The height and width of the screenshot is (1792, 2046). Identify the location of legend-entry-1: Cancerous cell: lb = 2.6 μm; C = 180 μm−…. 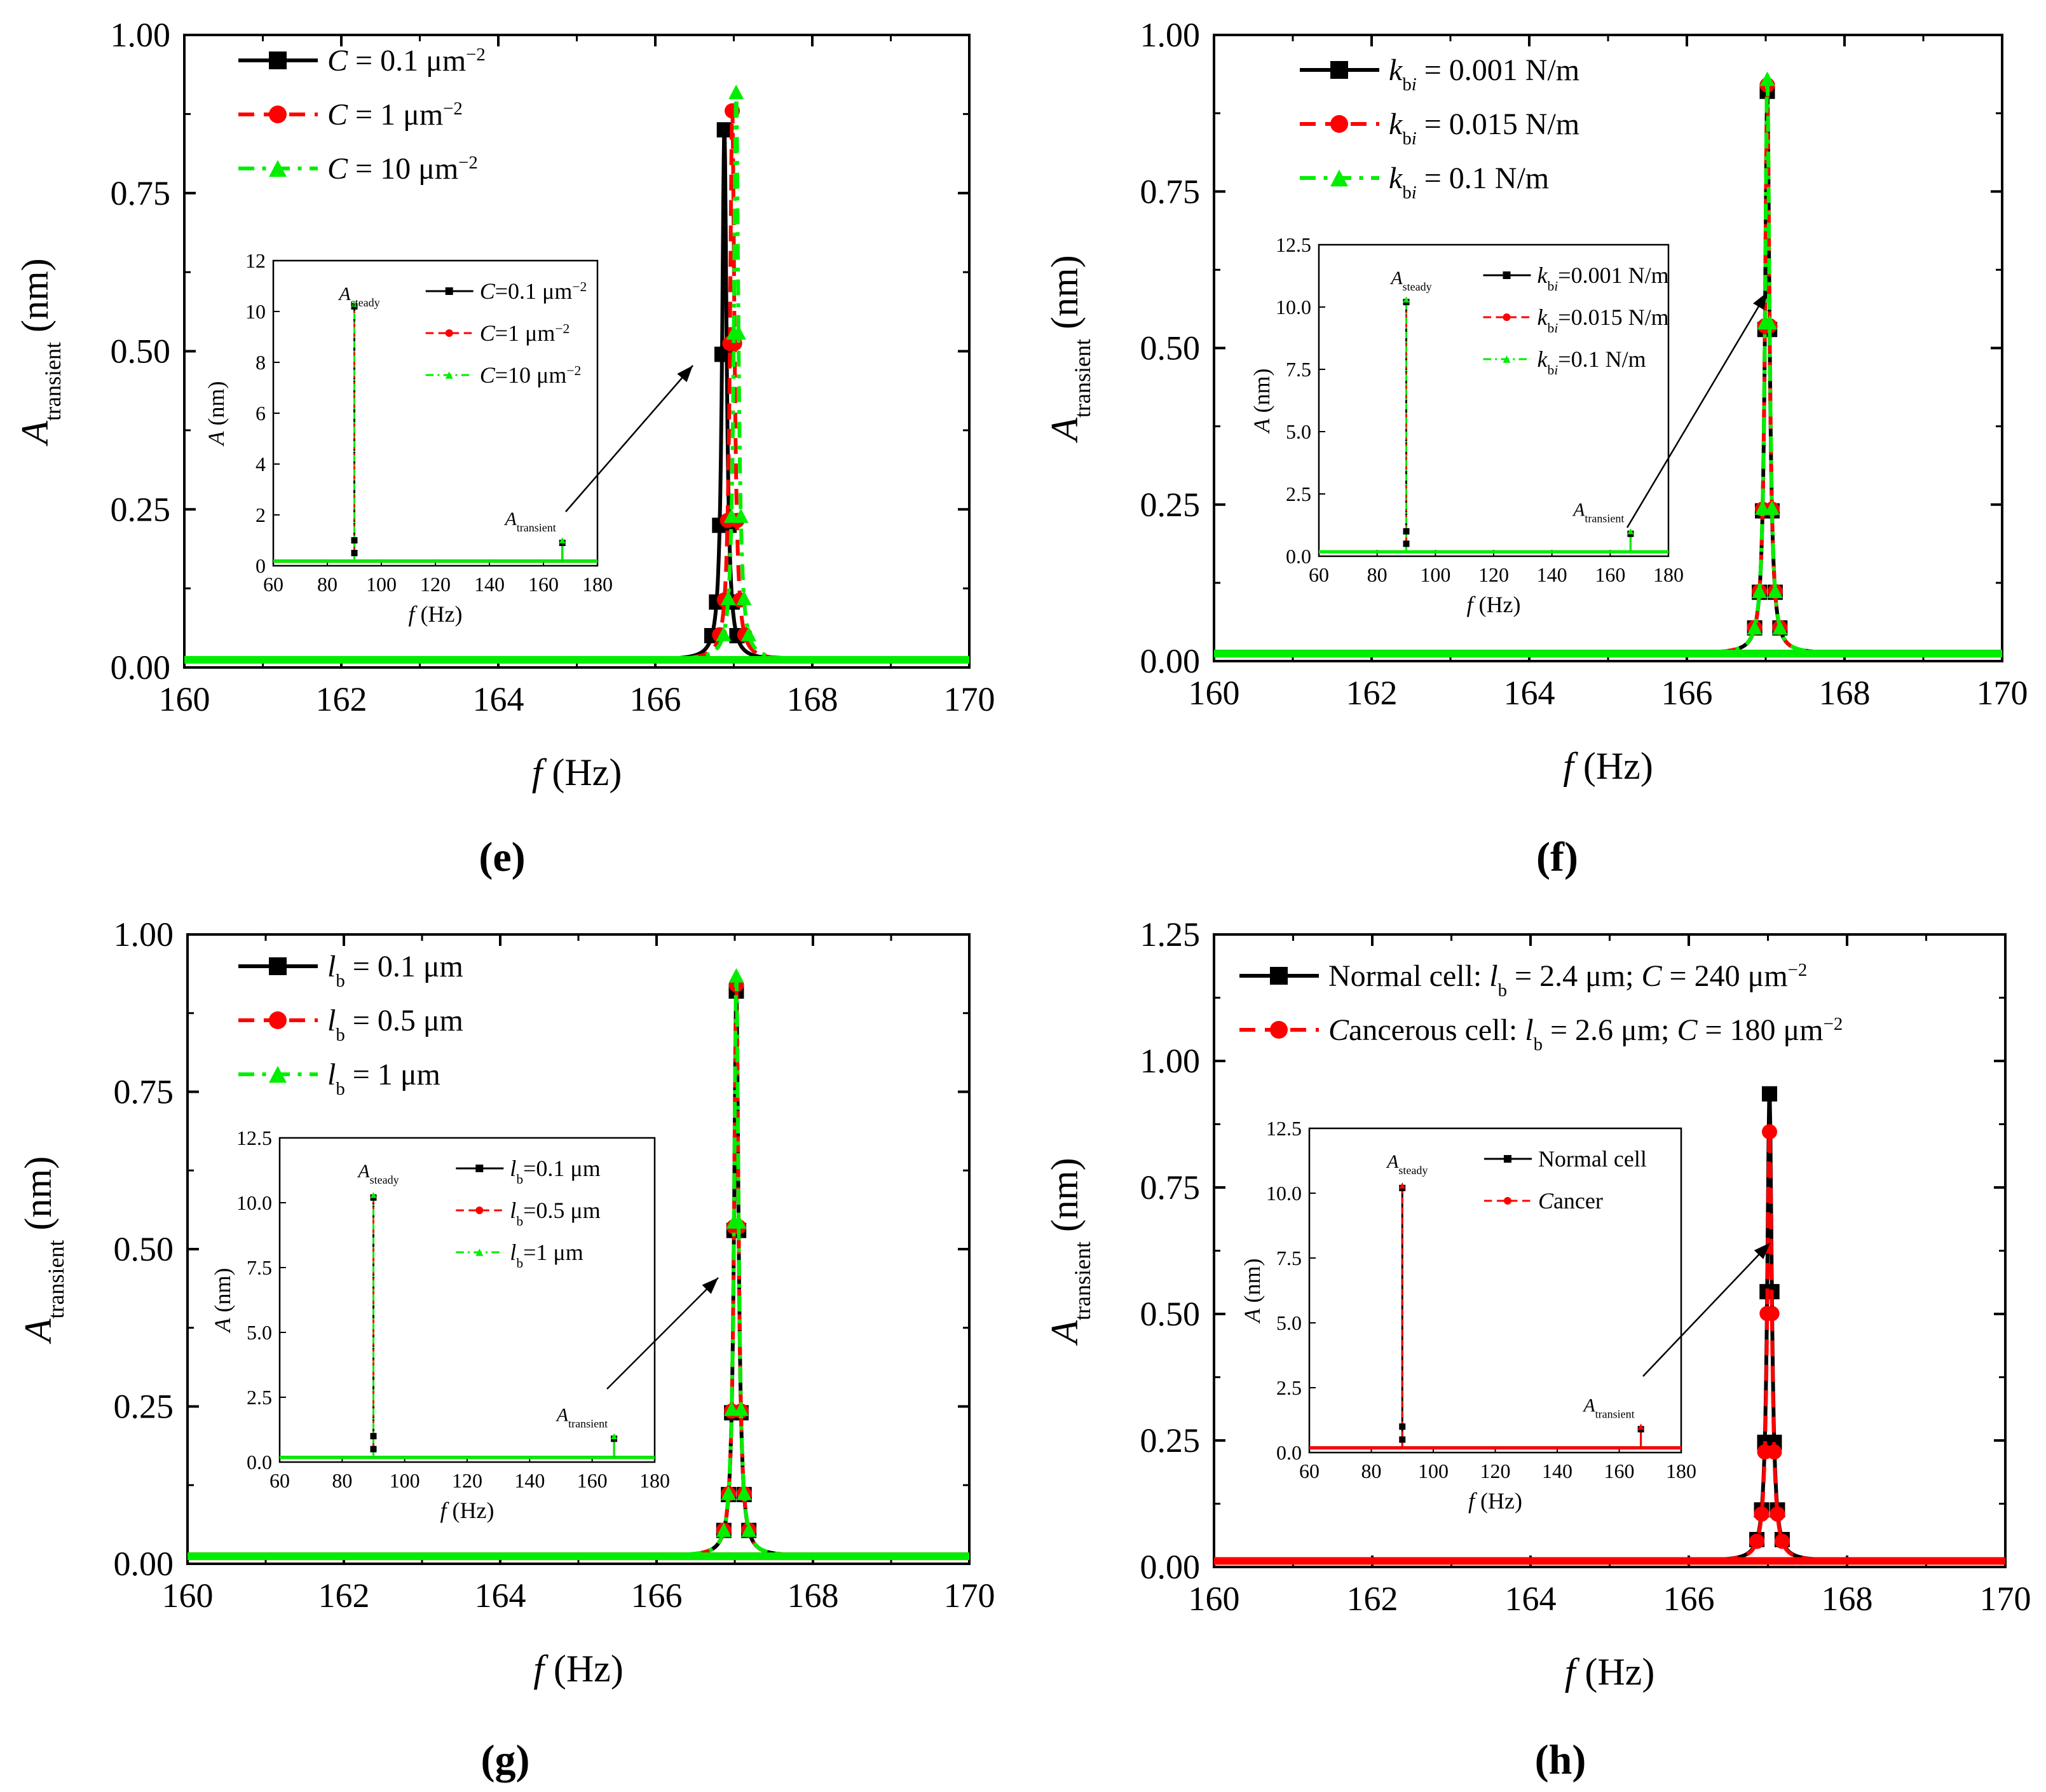
(1541, 1034).